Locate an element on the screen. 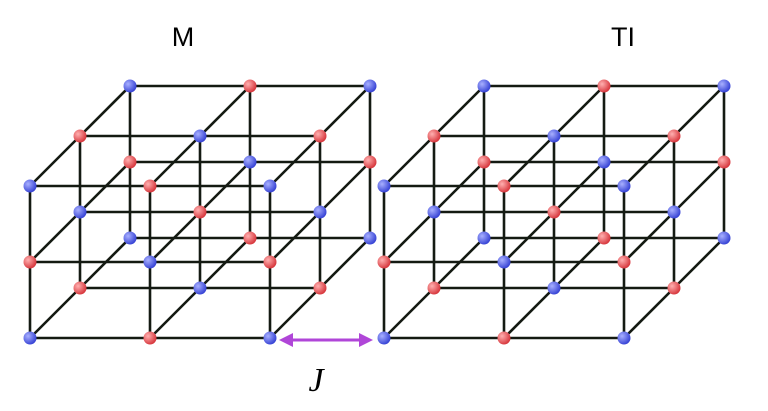 The height and width of the screenshot is (411, 768). coupling-arrow is located at coordinates (326, 340).